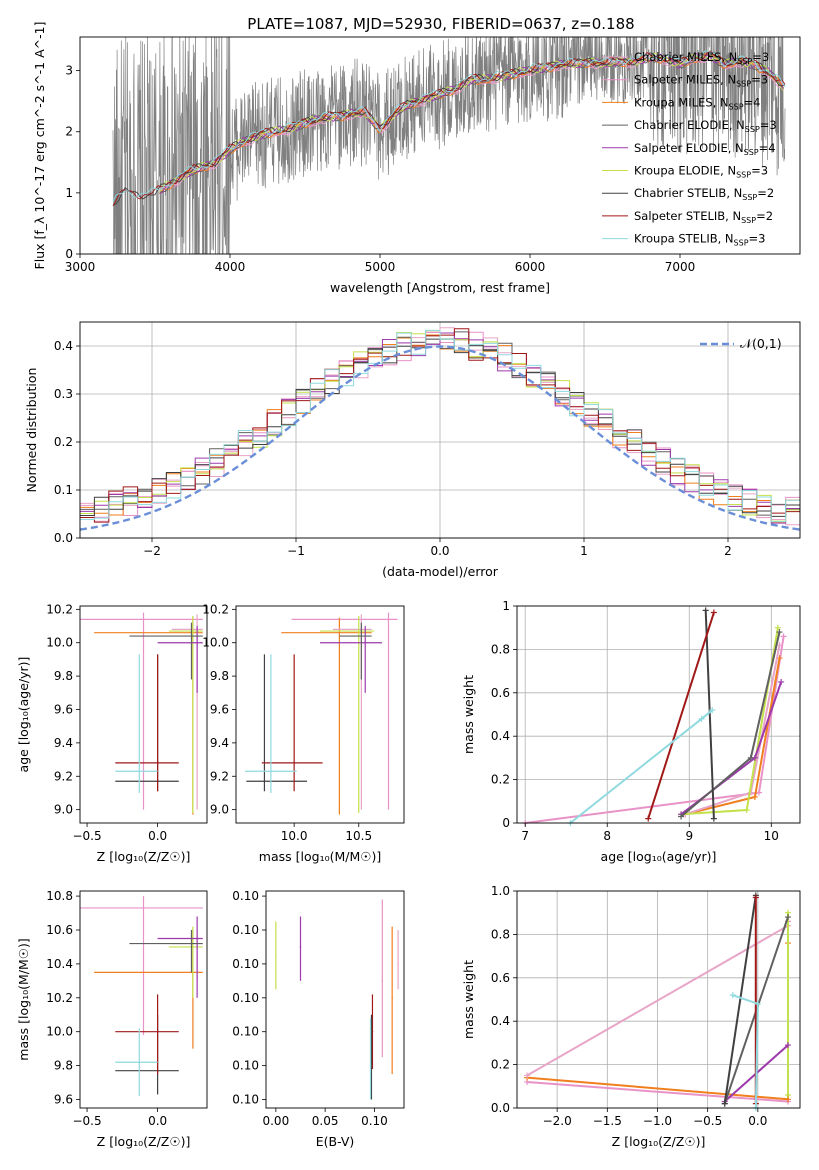 This screenshot has width=819, height=1170. What do you see at coordinates (86, 1121) in the screenshot?
I see `x-tick-label: −0.5` at bounding box center [86, 1121].